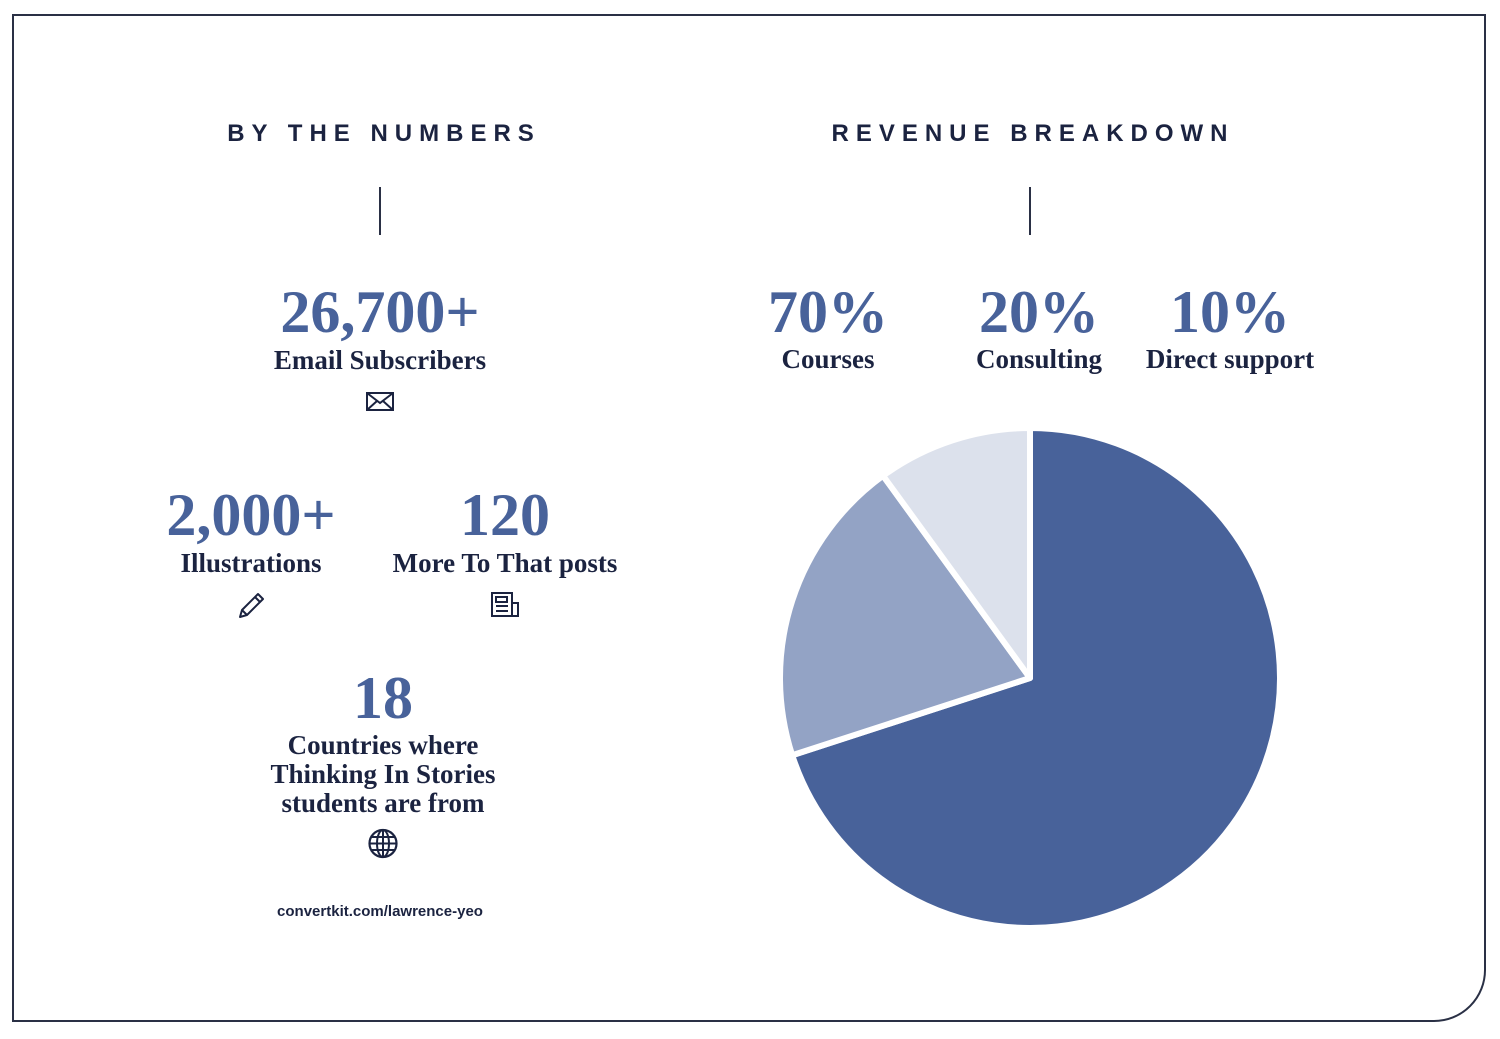 The height and width of the screenshot is (1039, 1500). What do you see at coordinates (956, 553) in the screenshot?
I see `pie-slice-direct-support` at bounding box center [956, 553].